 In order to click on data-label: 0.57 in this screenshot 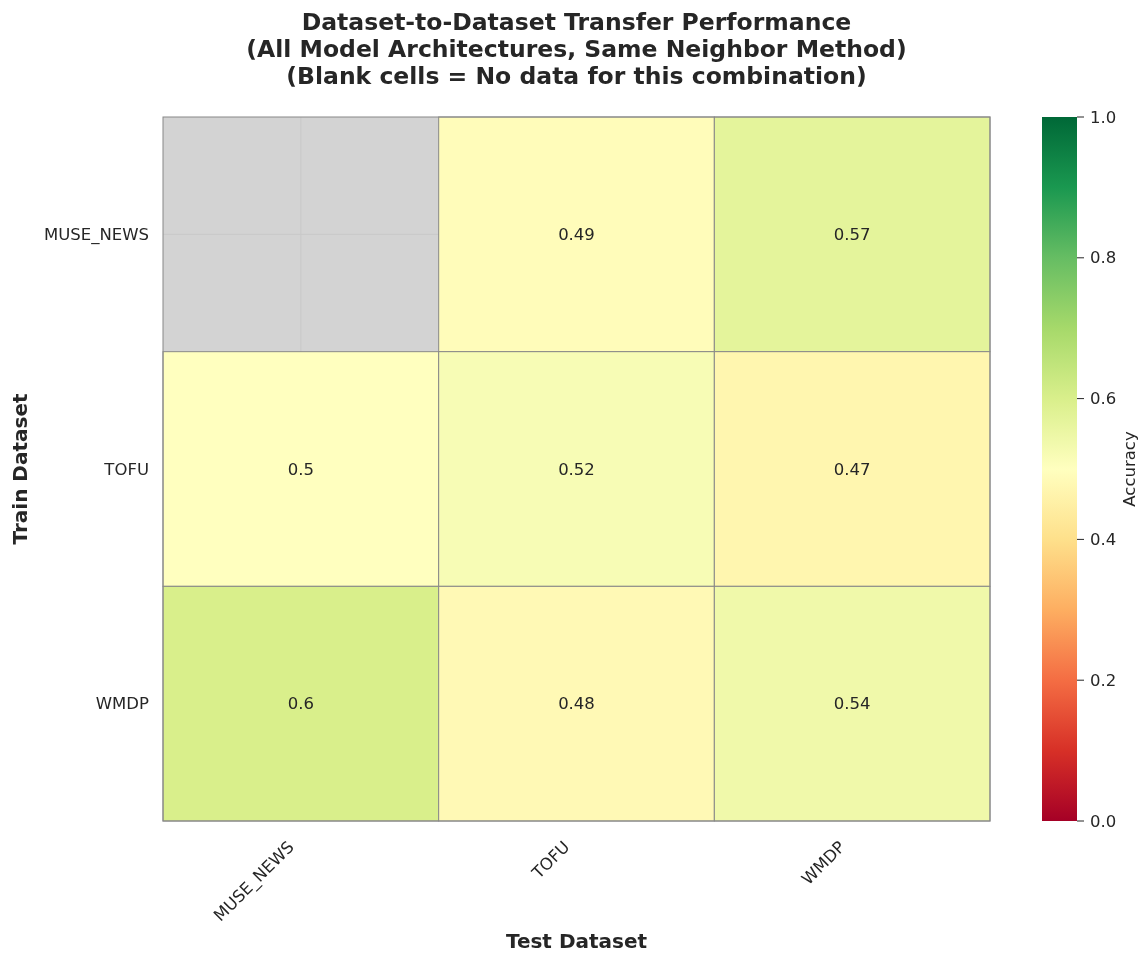, I will do `click(852, 234)`.